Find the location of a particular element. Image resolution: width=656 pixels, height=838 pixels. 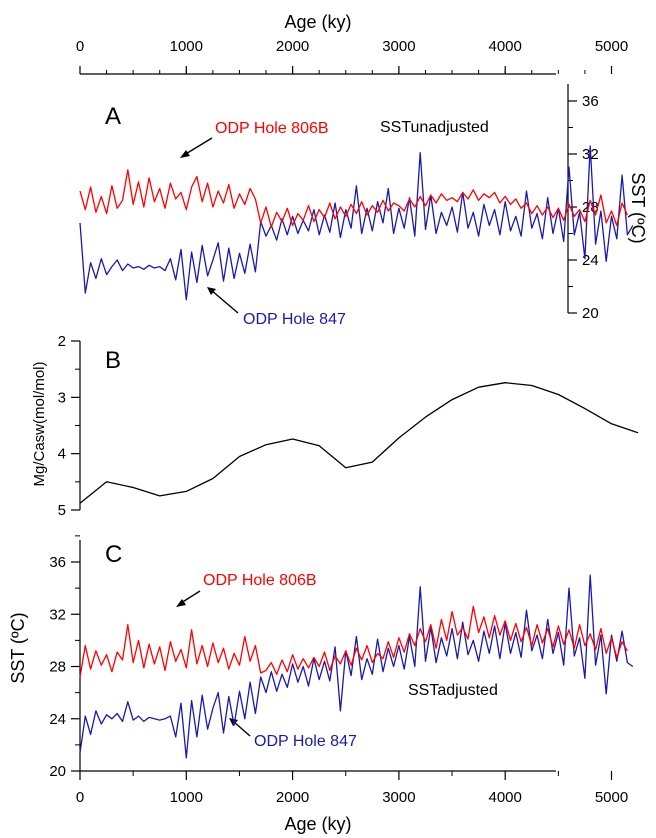

panel-c-left-tick-label: 28 is located at coordinates (57, 667).